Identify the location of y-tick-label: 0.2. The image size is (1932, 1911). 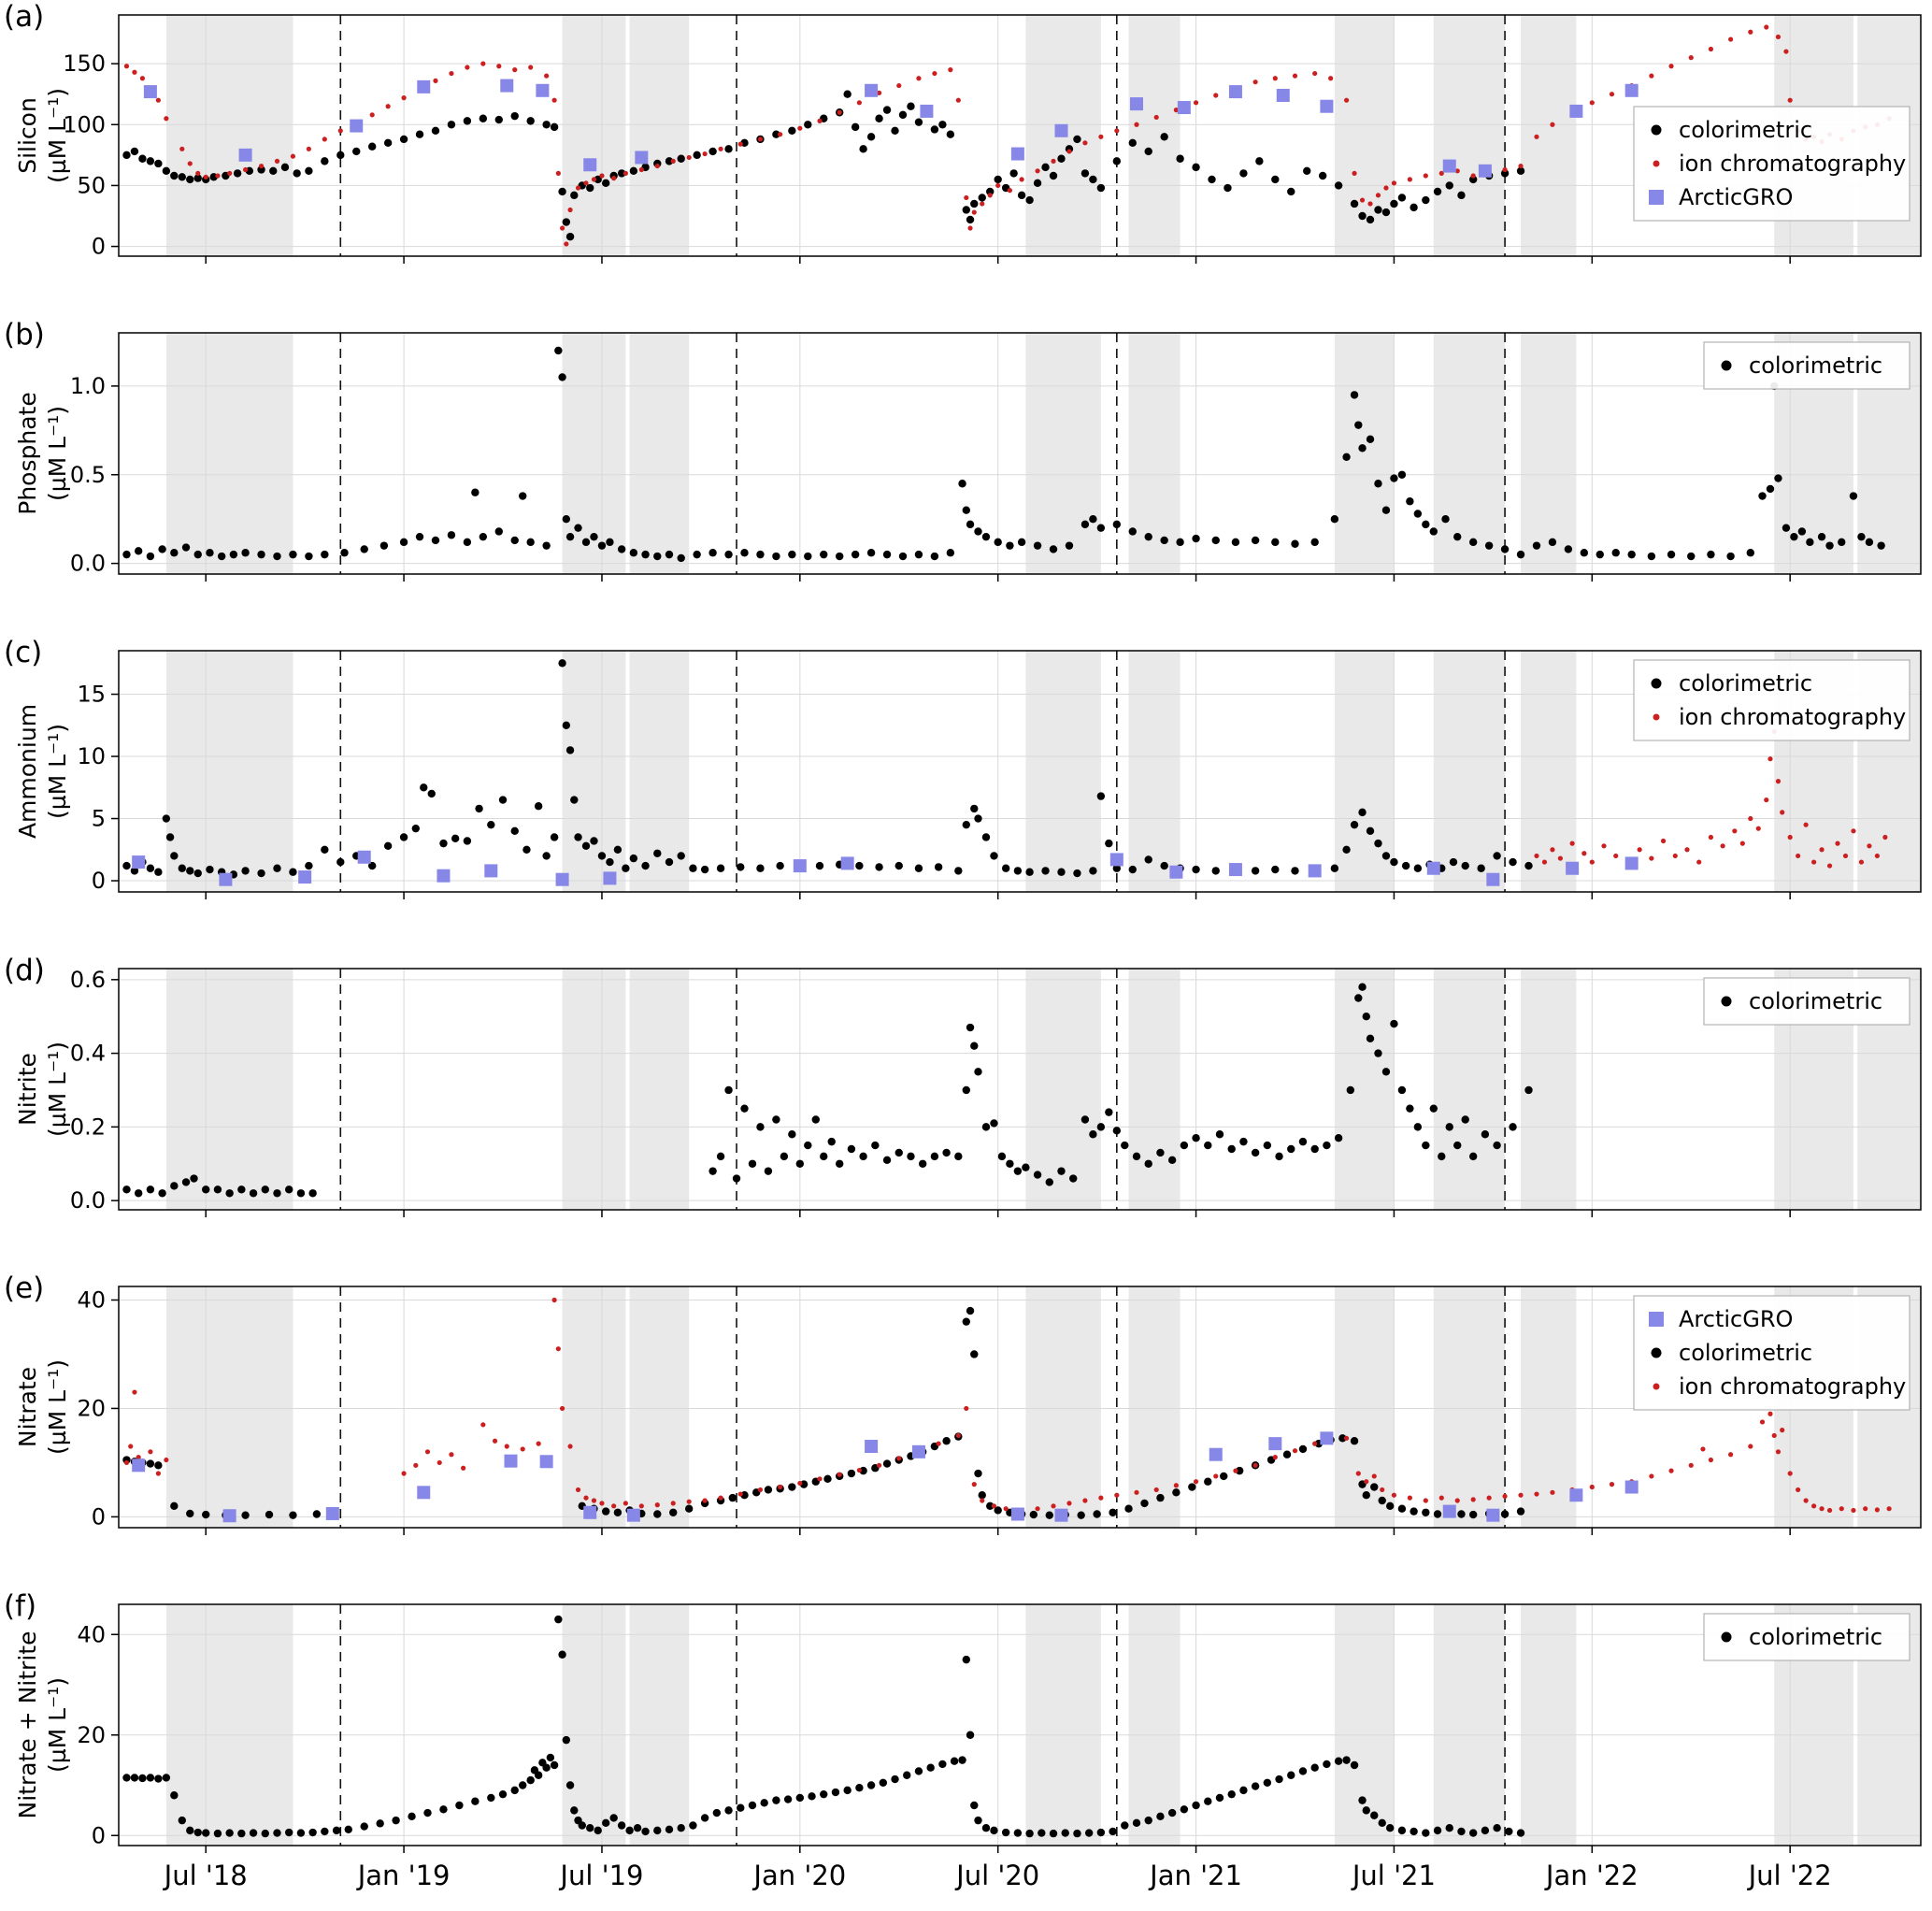
(88, 1127).